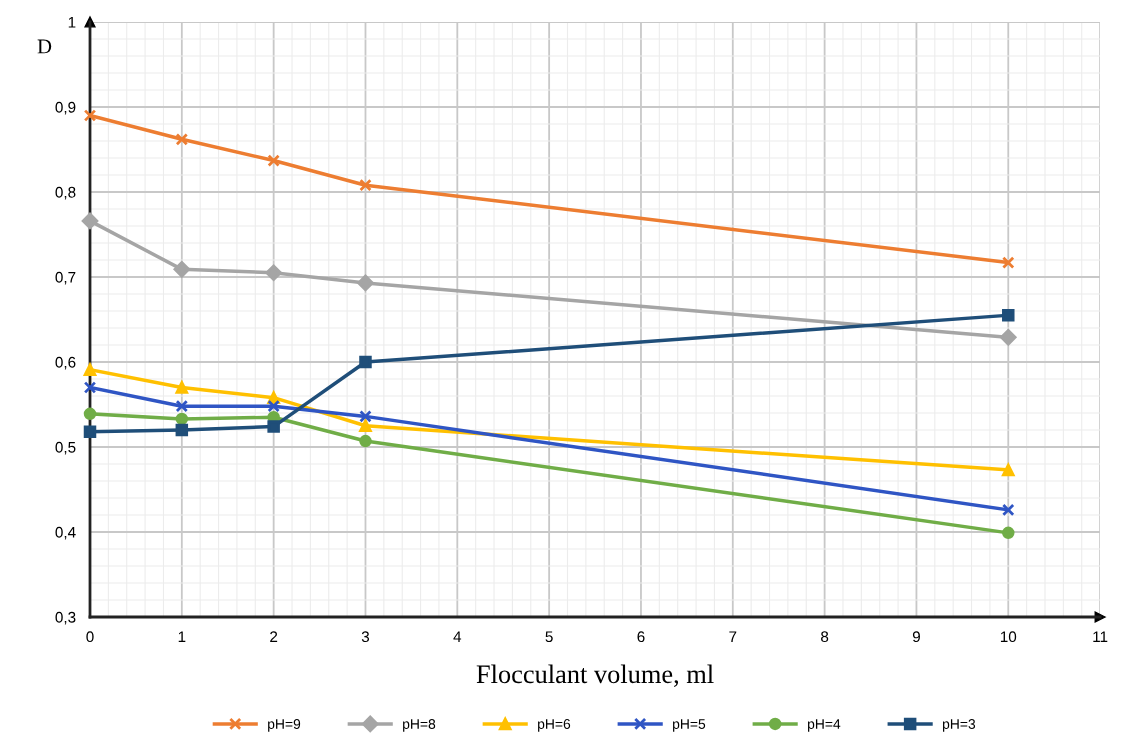 The width and height of the screenshot is (1140, 753). I want to click on legend-label: pH=9, so click(284, 725).